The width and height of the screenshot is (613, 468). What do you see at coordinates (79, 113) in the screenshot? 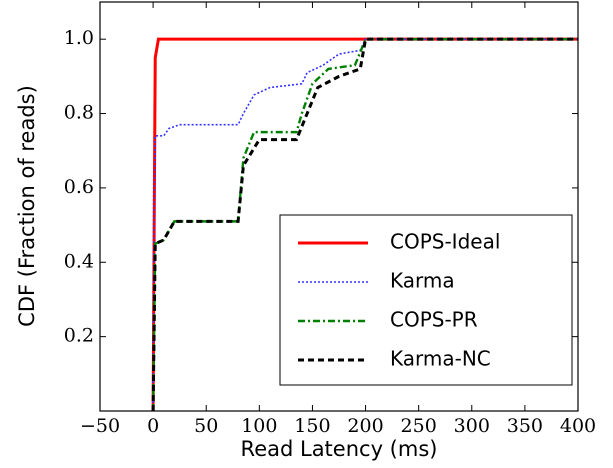
I see `y-tick-label: 0.8` at bounding box center [79, 113].